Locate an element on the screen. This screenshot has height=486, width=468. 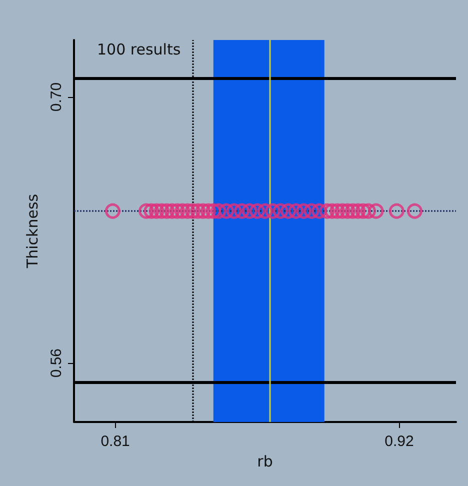
x-tick-label: 0.81 is located at coordinates (115, 441).